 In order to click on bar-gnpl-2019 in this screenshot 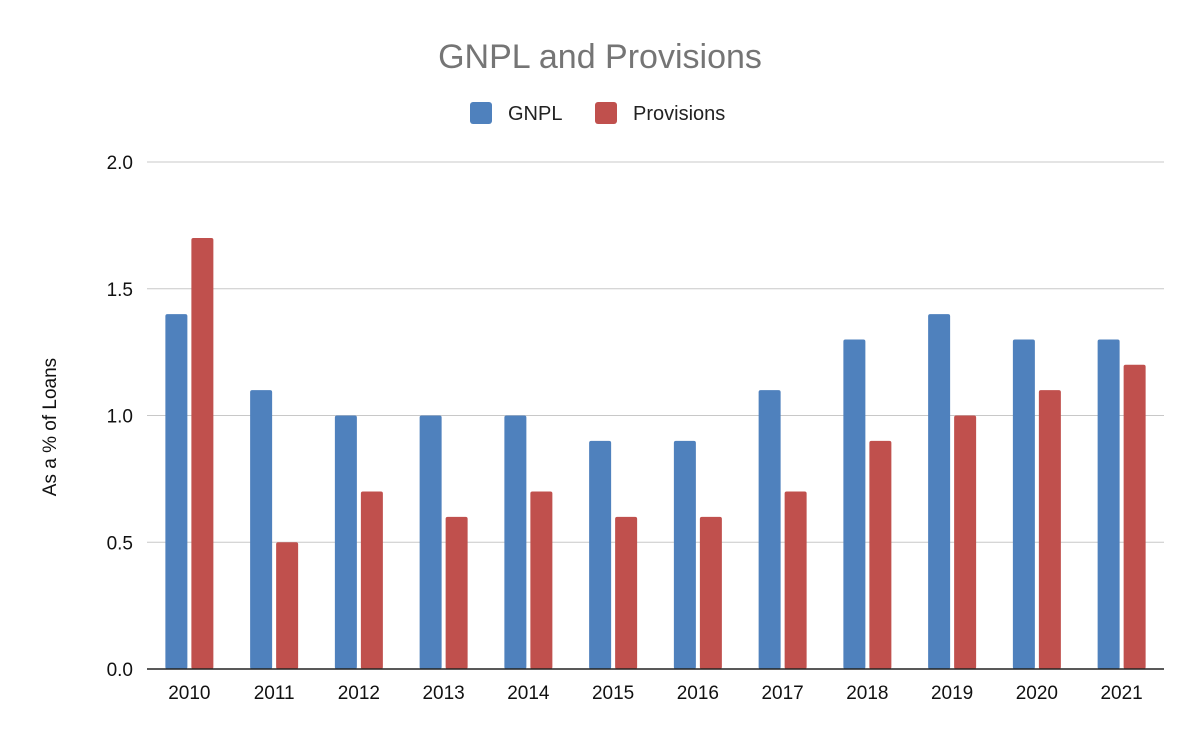, I will do `click(939, 491)`.